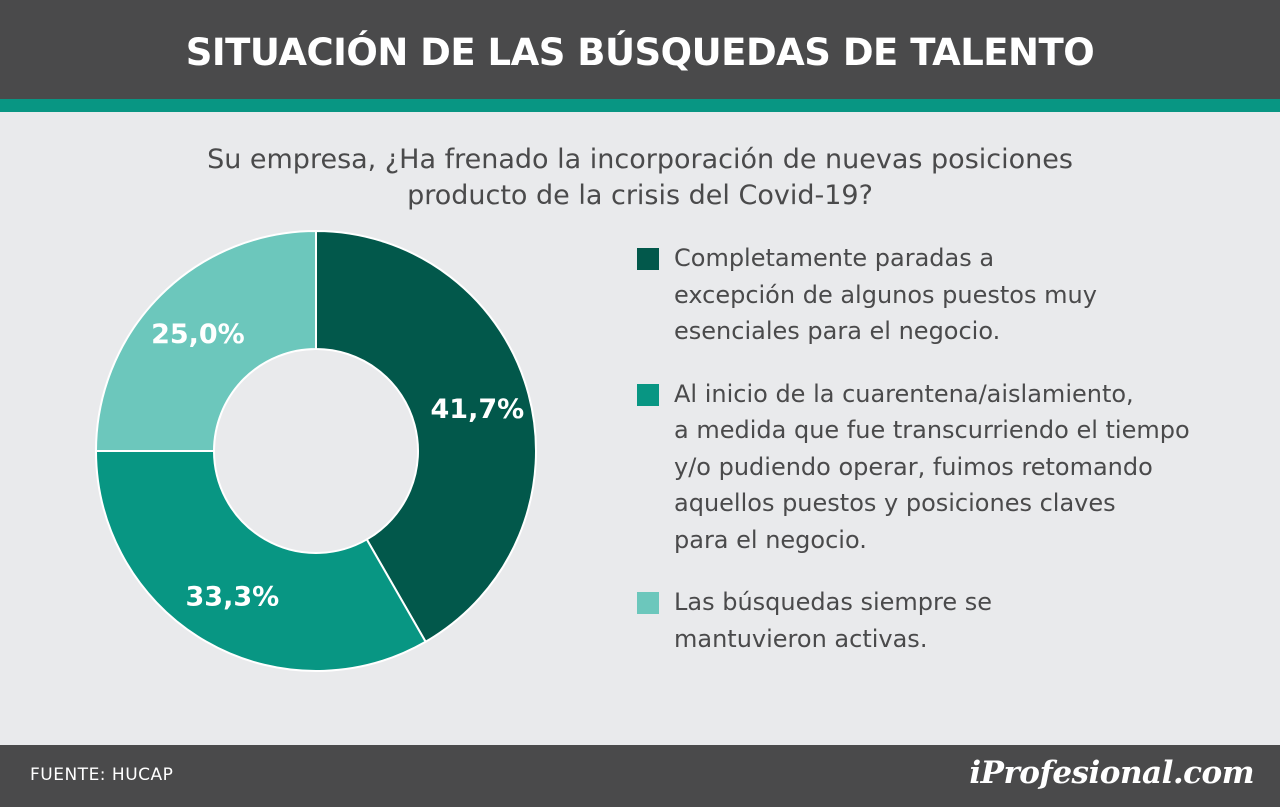  What do you see at coordinates (904, 393) in the screenshot?
I see `legend-label-line: Al inicio de la cuarentena/aislamiento,` at bounding box center [904, 393].